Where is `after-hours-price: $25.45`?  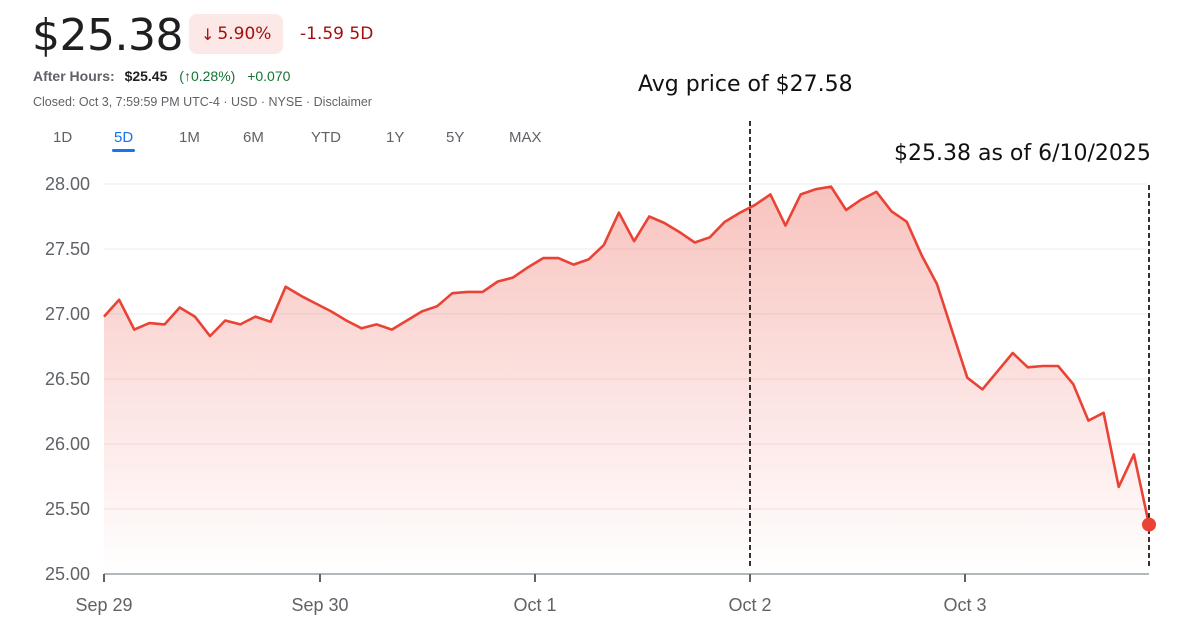
after-hours-price: $25.45 is located at coordinates (146, 76).